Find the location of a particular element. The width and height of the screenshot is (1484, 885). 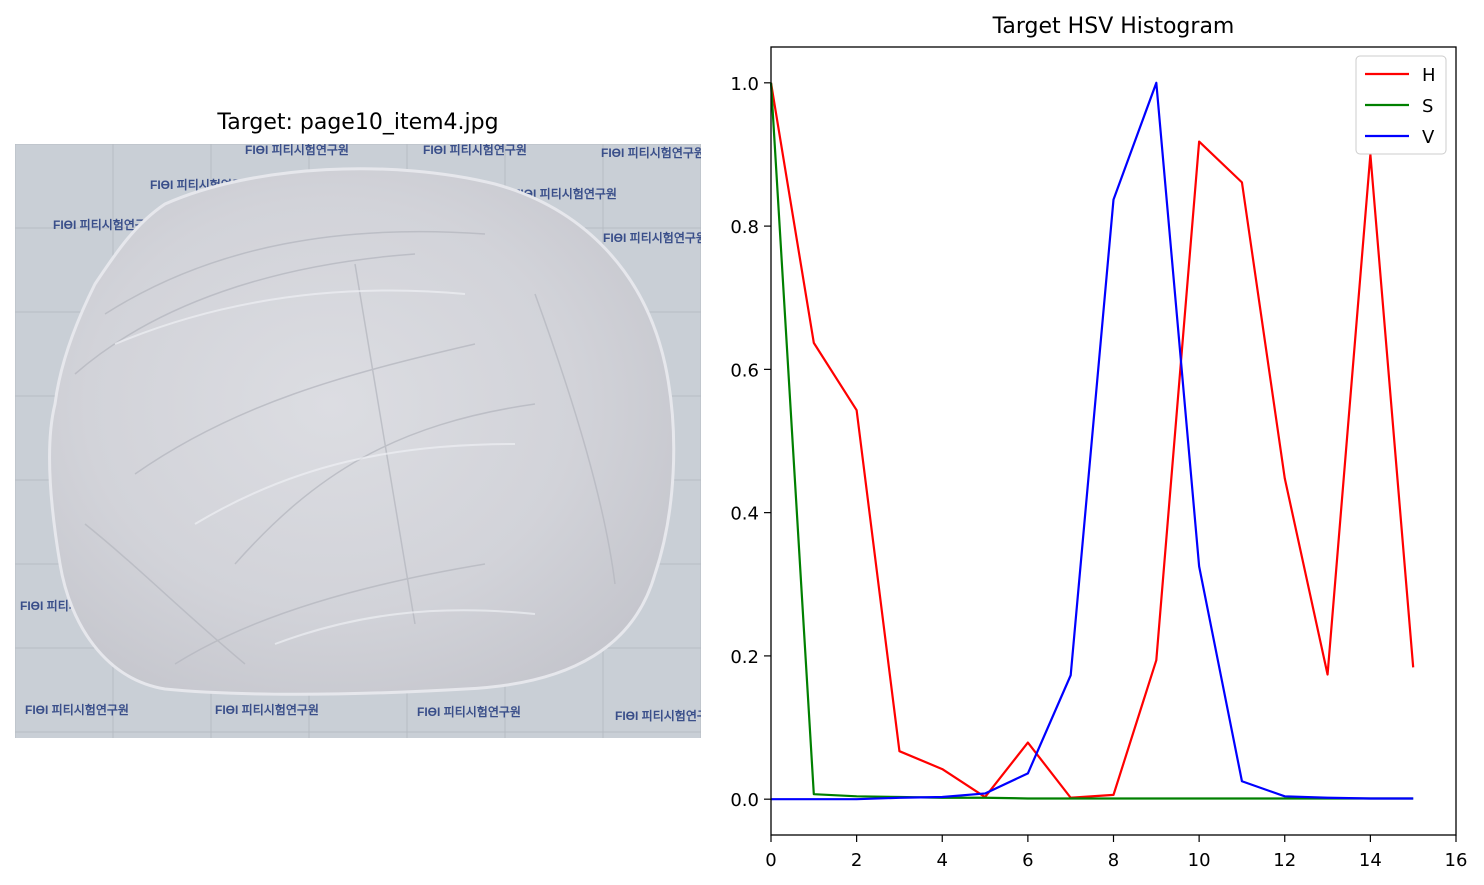

x-tick-label: 12 is located at coordinates (1284, 860).